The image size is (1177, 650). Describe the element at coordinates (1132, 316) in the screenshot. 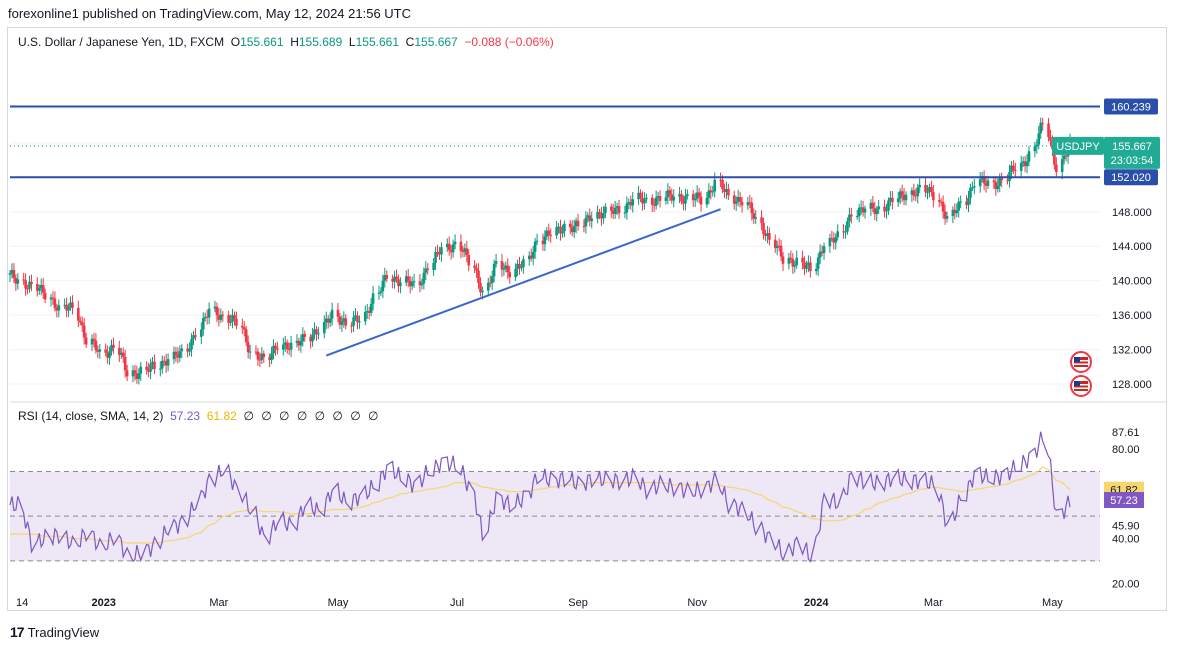

I see `price-axis-label: 136.000` at that location.